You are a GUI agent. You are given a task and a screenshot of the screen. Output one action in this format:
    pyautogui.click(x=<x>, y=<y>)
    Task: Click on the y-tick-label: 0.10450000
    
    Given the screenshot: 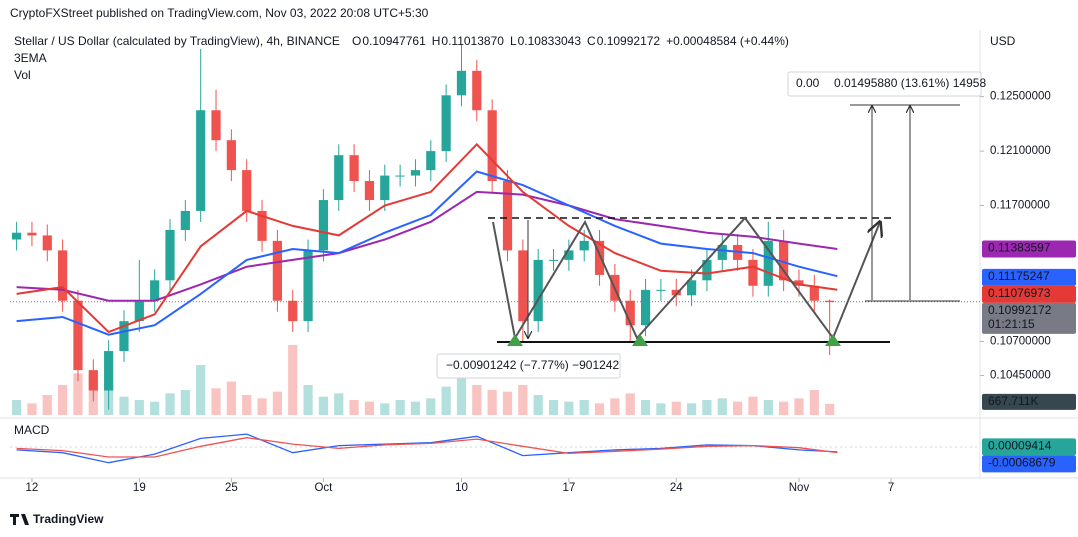 What is the action you would take?
    pyautogui.click(x=1020, y=376)
    